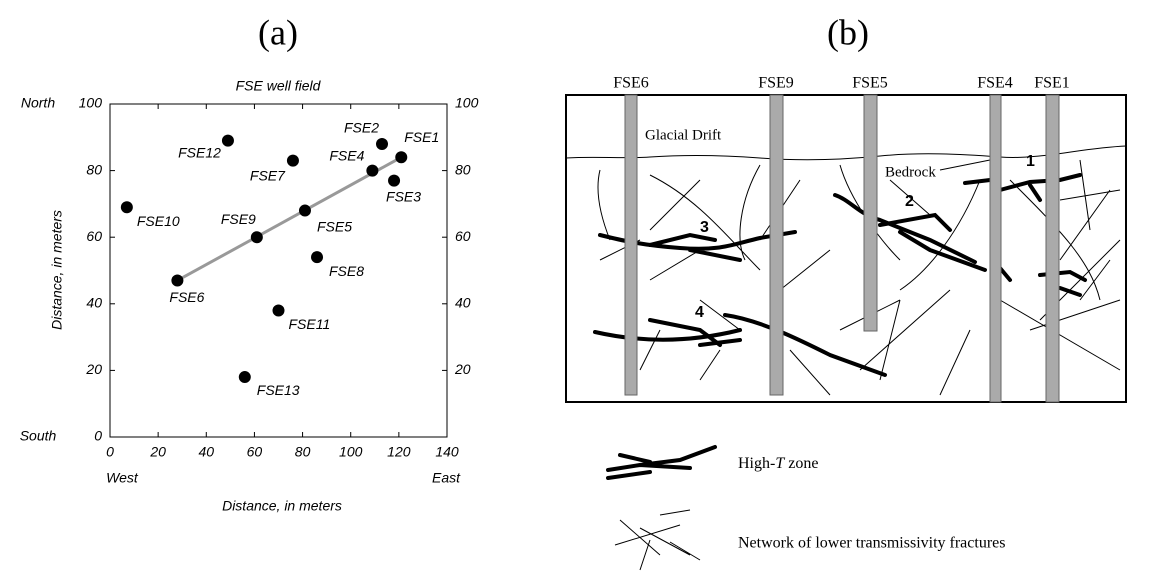 The image size is (1156, 577). What do you see at coordinates (279, 86) in the screenshot?
I see `chart-title: FSE well field` at bounding box center [279, 86].